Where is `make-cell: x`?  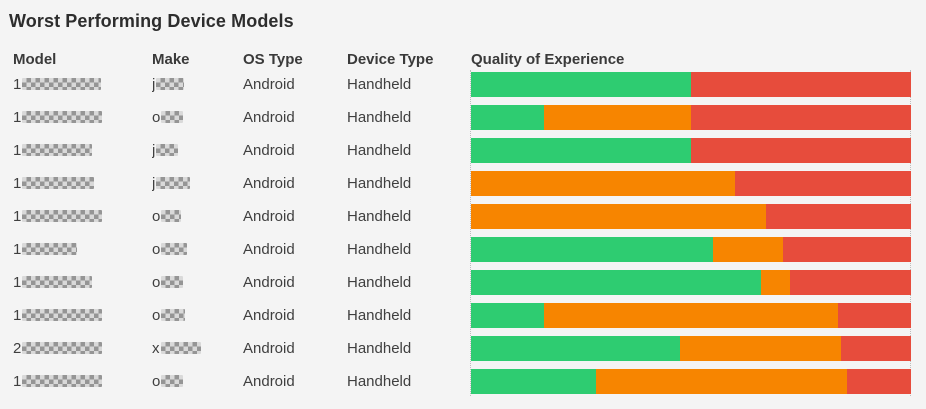 make-cell: x is located at coordinates (197, 348).